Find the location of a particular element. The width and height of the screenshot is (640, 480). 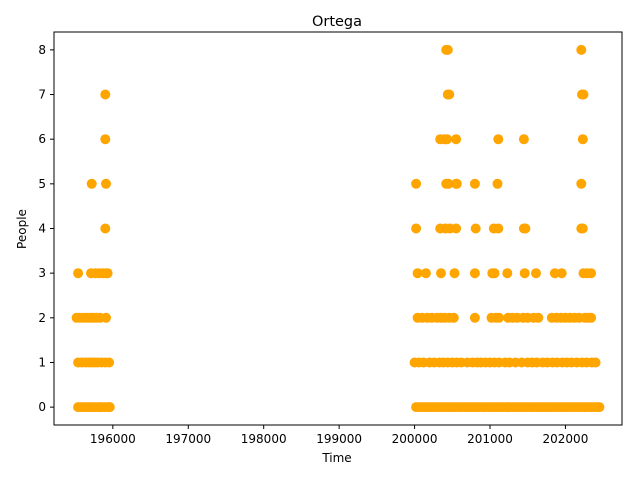

y-tick-label: 4 is located at coordinates (42, 229).